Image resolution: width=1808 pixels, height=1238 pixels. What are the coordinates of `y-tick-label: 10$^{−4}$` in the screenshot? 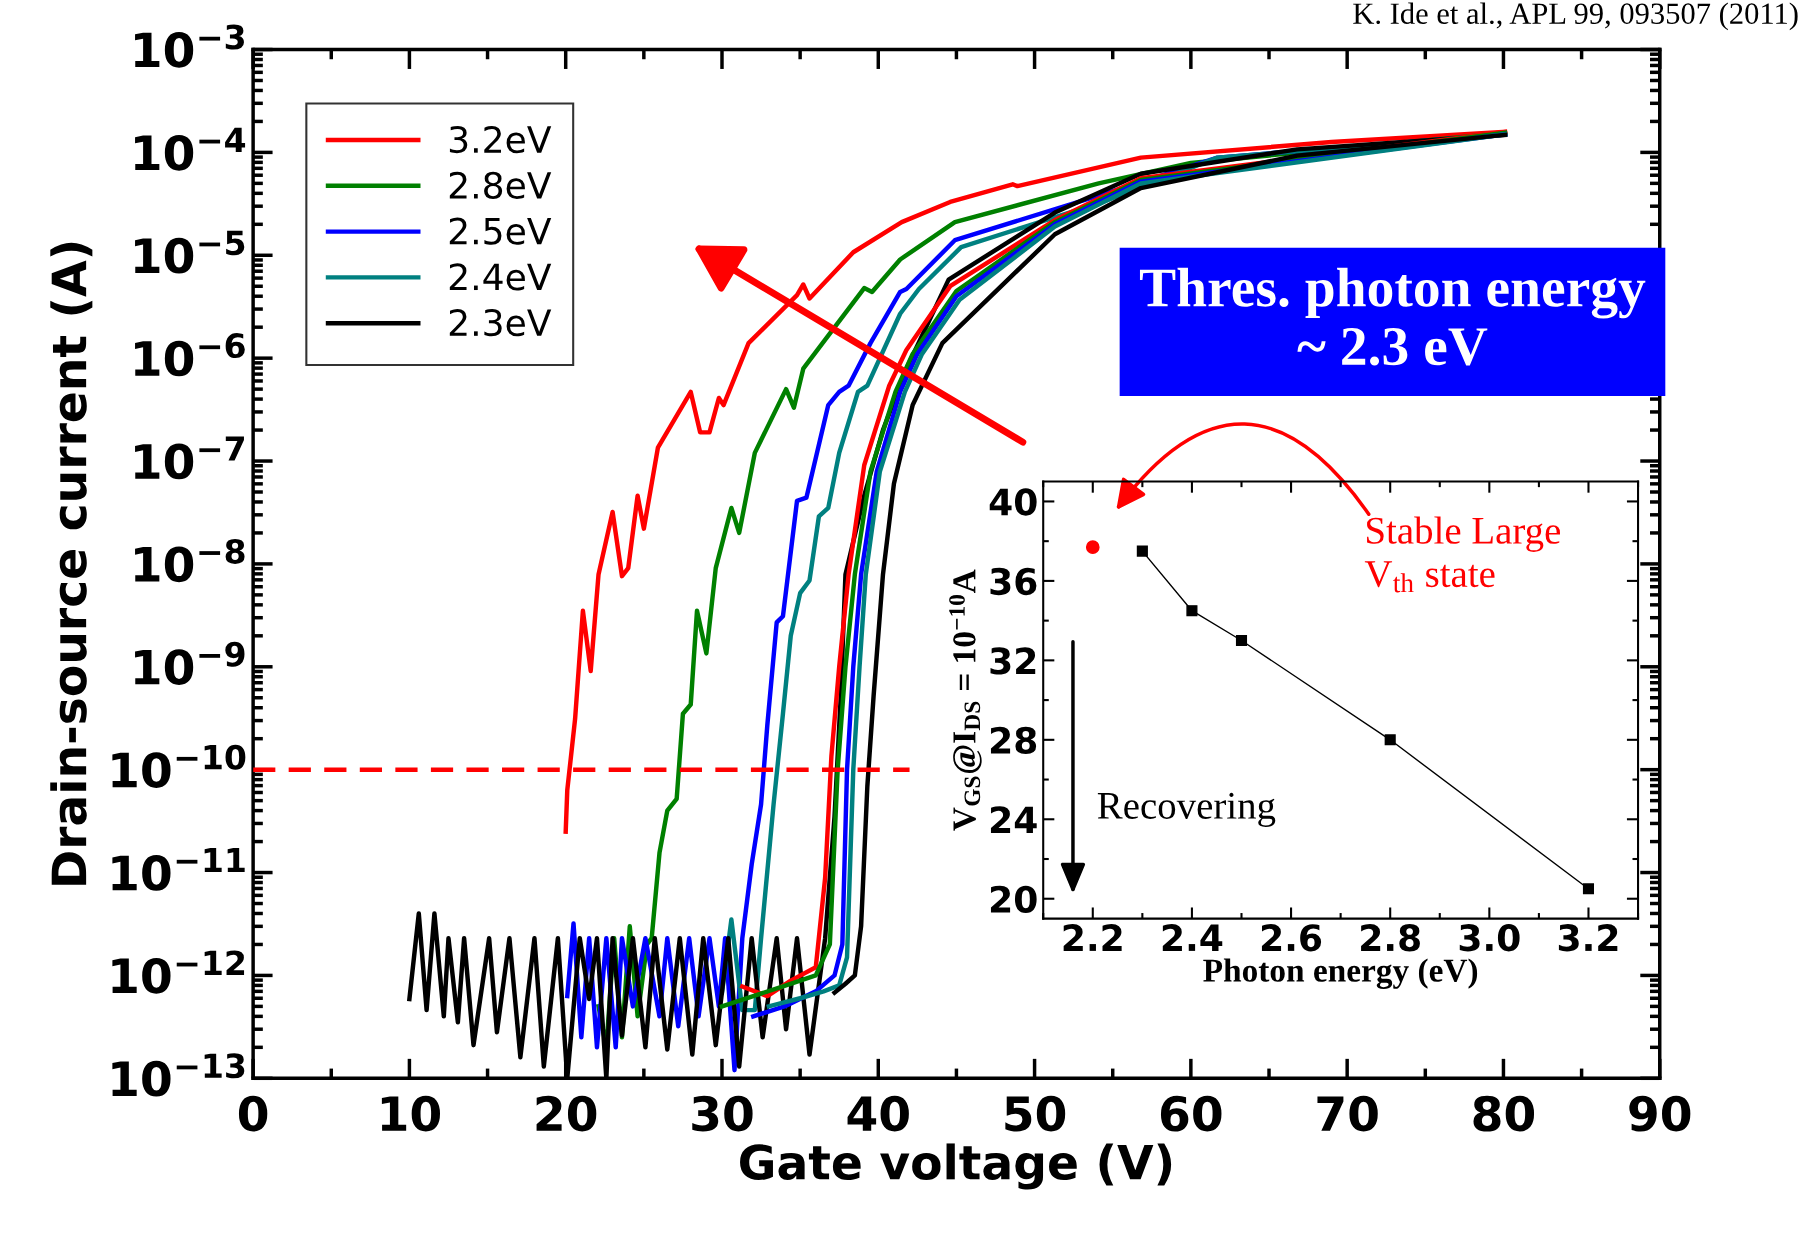 It's located at (190, 149).